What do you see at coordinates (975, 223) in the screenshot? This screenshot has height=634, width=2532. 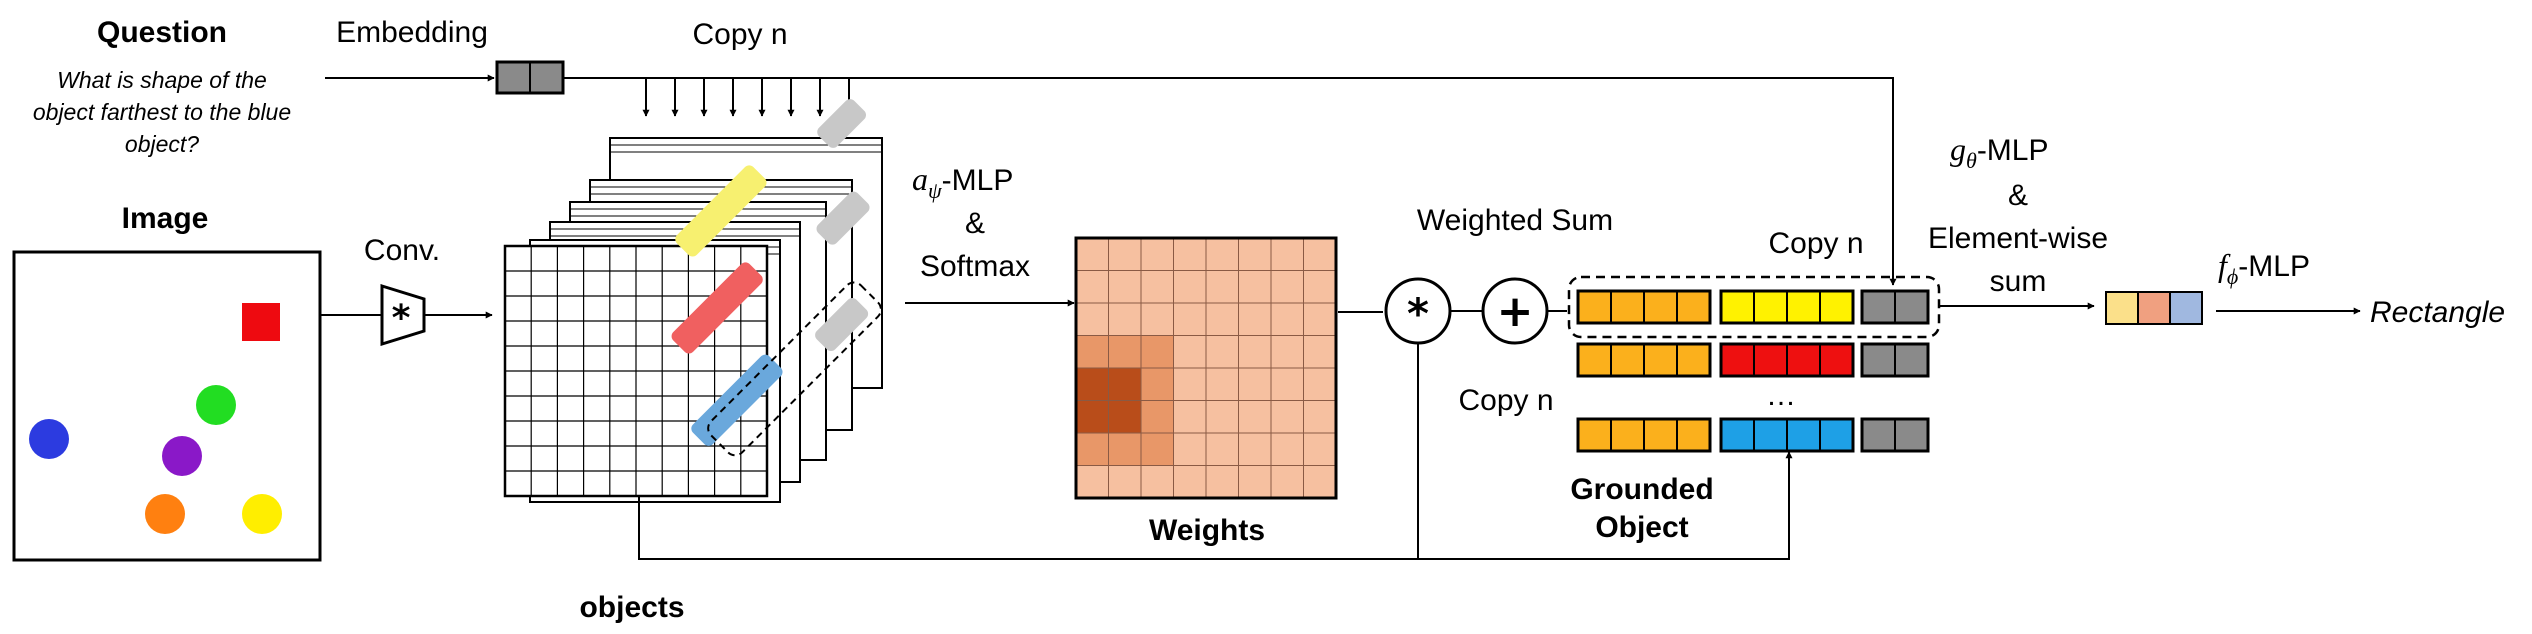 I see `ampersand-1: &` at bounding box center [975, 223].